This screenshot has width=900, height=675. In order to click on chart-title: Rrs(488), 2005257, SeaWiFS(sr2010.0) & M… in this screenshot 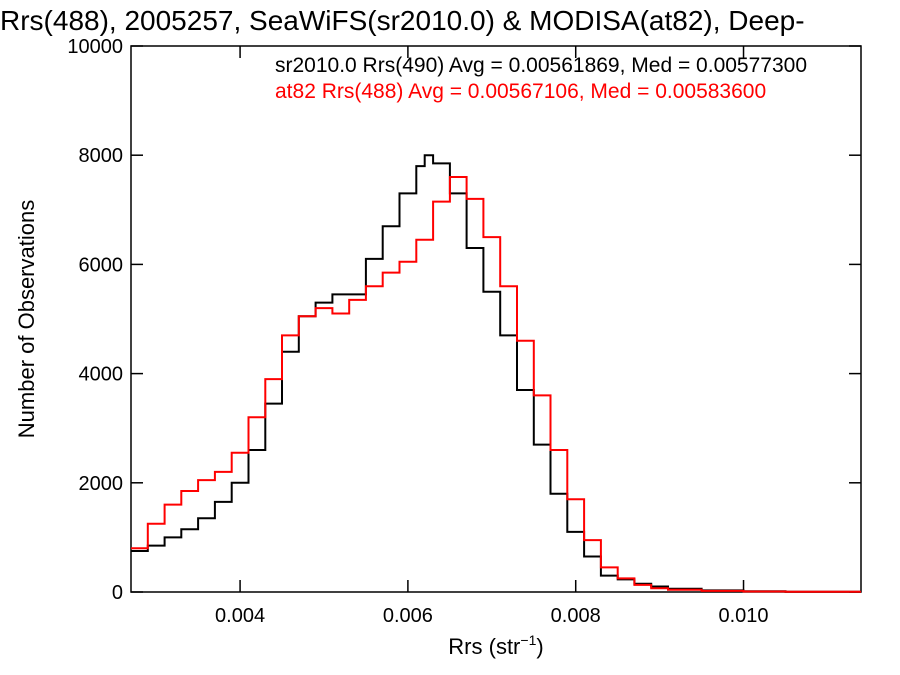, I will do `click(402, 20)`.